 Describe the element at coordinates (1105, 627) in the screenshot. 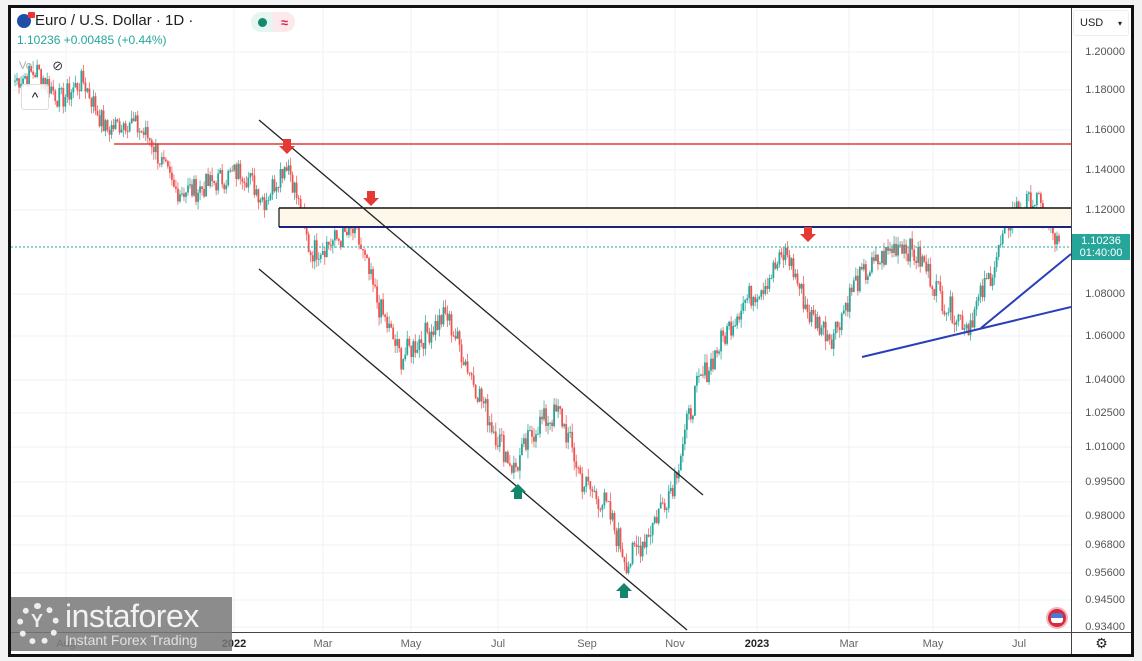

I see `price-tick-label: 0.93400` at that location.